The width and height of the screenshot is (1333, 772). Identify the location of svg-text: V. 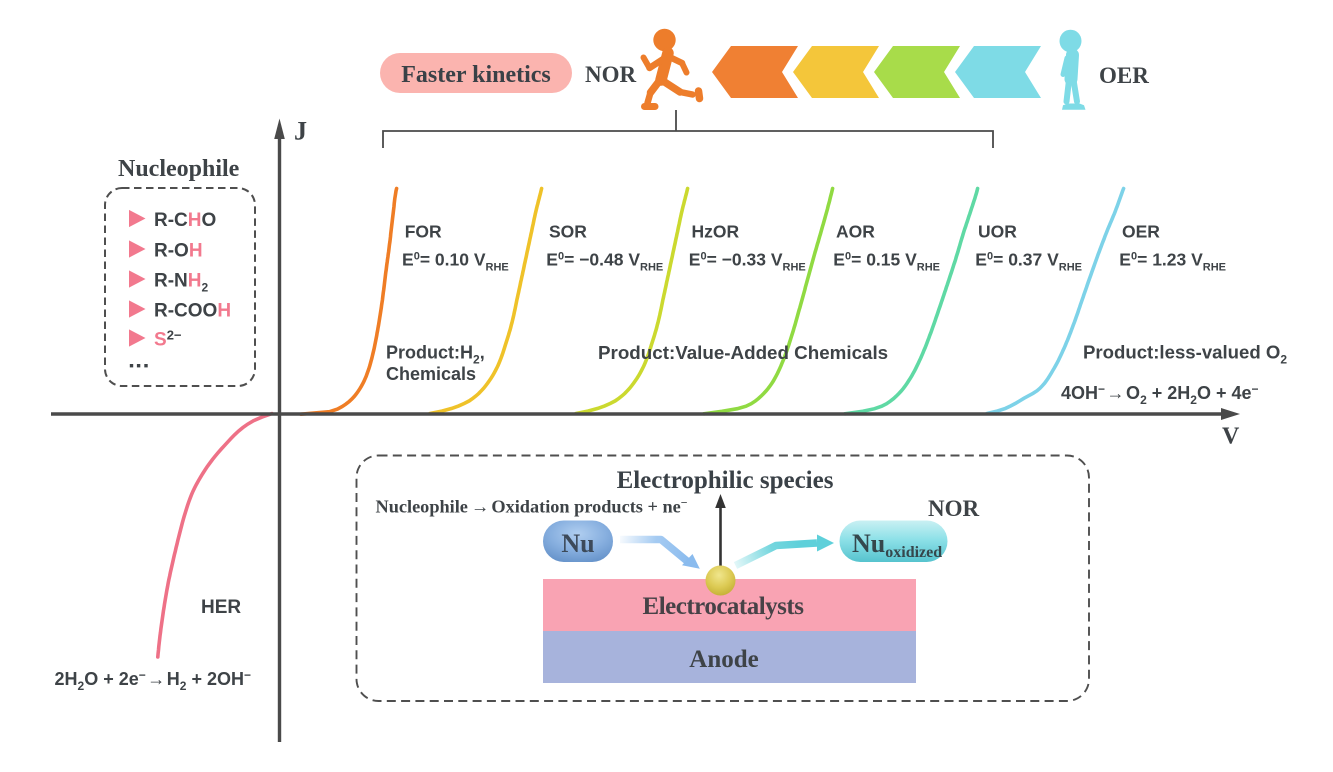
(1231, 437).